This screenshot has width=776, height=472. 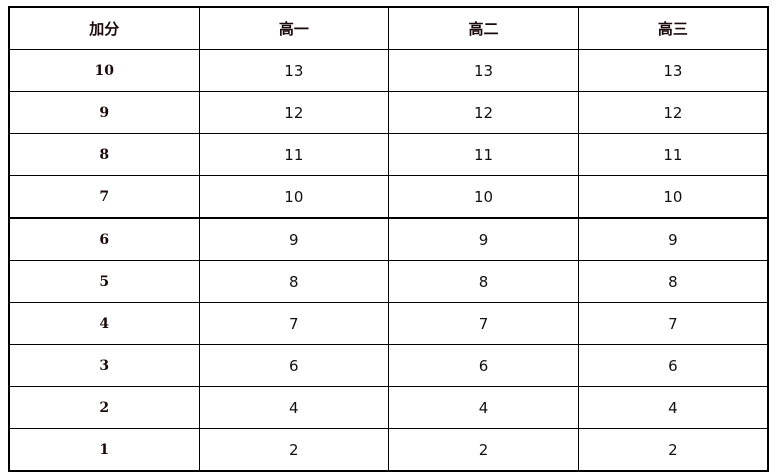 What do you see at coordinates (104, 112) in the screenshot?
I see `bonus-cell: 9` at bounding box center [104, 112].